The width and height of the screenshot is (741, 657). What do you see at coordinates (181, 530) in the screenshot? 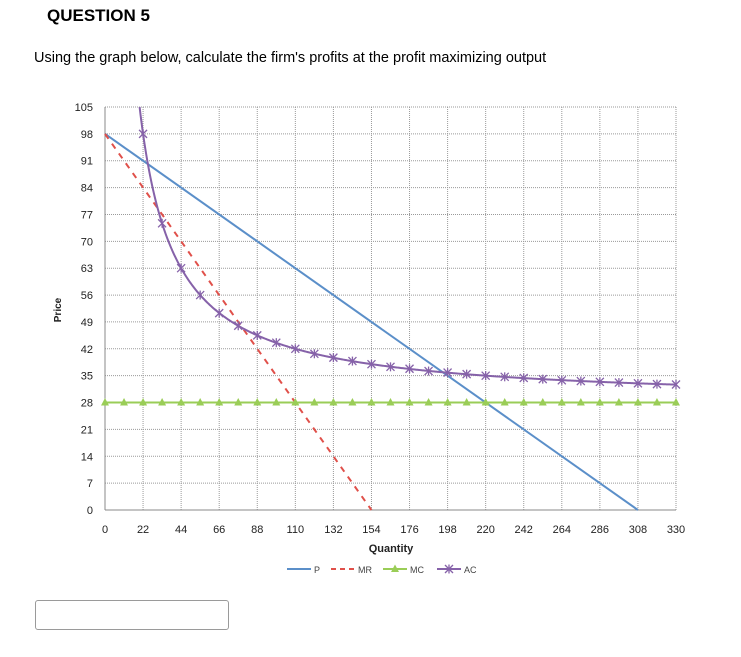
I see `x-tick-label: 44` at bounding box center [181, 530].